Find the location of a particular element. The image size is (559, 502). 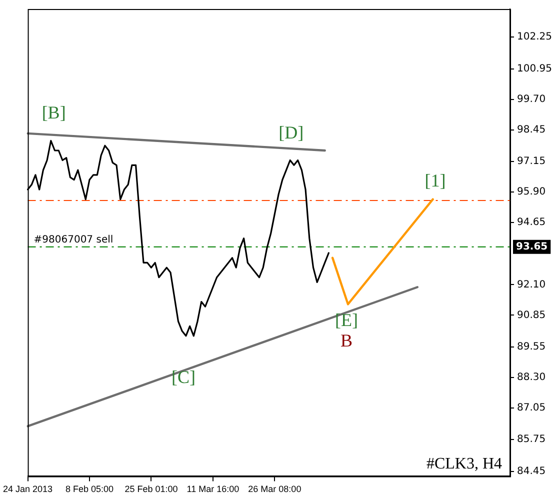

x-tick-label: 25 Feb 01:00 is located at coordinates (151, 489).